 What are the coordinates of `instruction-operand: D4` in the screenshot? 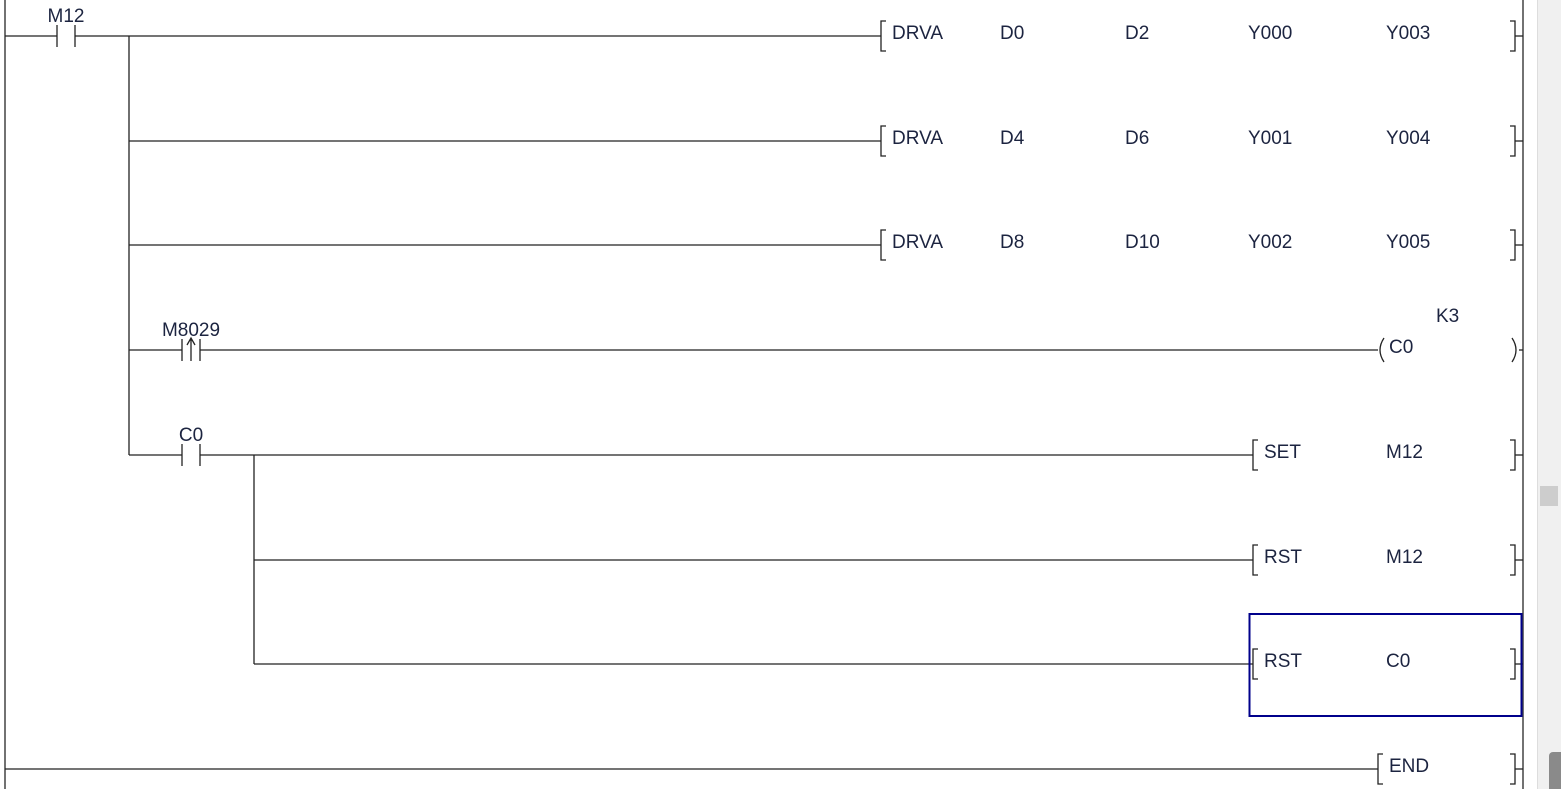 It's located at (1012, 138).